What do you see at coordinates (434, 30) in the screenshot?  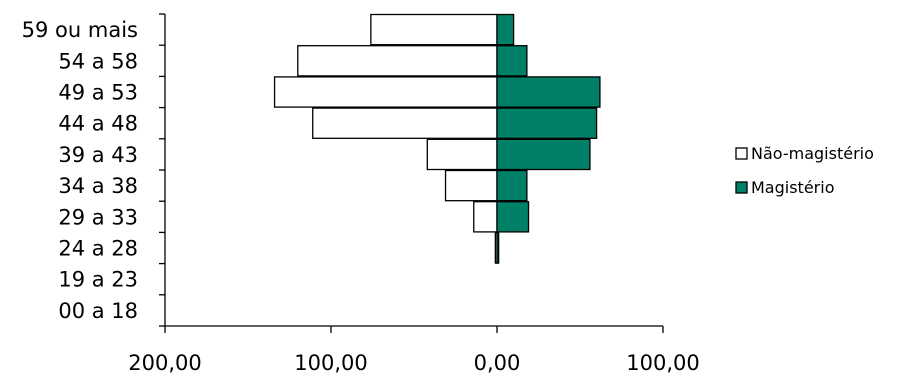 I see `bar-nao-magisterio-59-ou-mais` at bounding box center [434, 30].